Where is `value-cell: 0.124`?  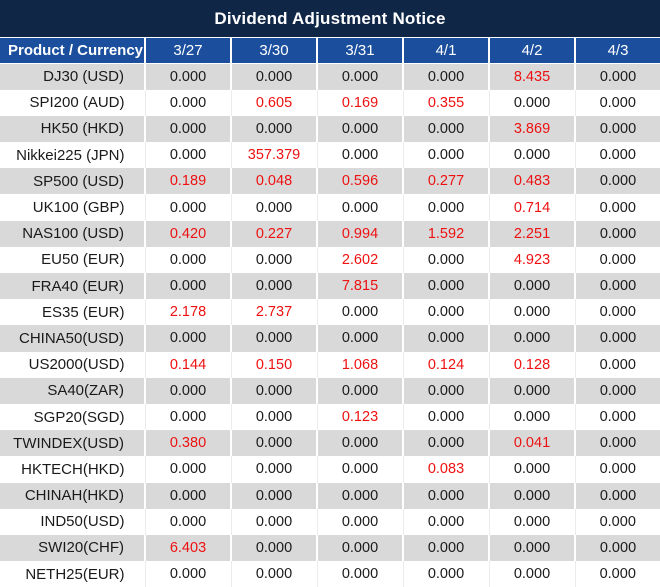
value-cell: 0.124 is located at coordinates (446, 364).